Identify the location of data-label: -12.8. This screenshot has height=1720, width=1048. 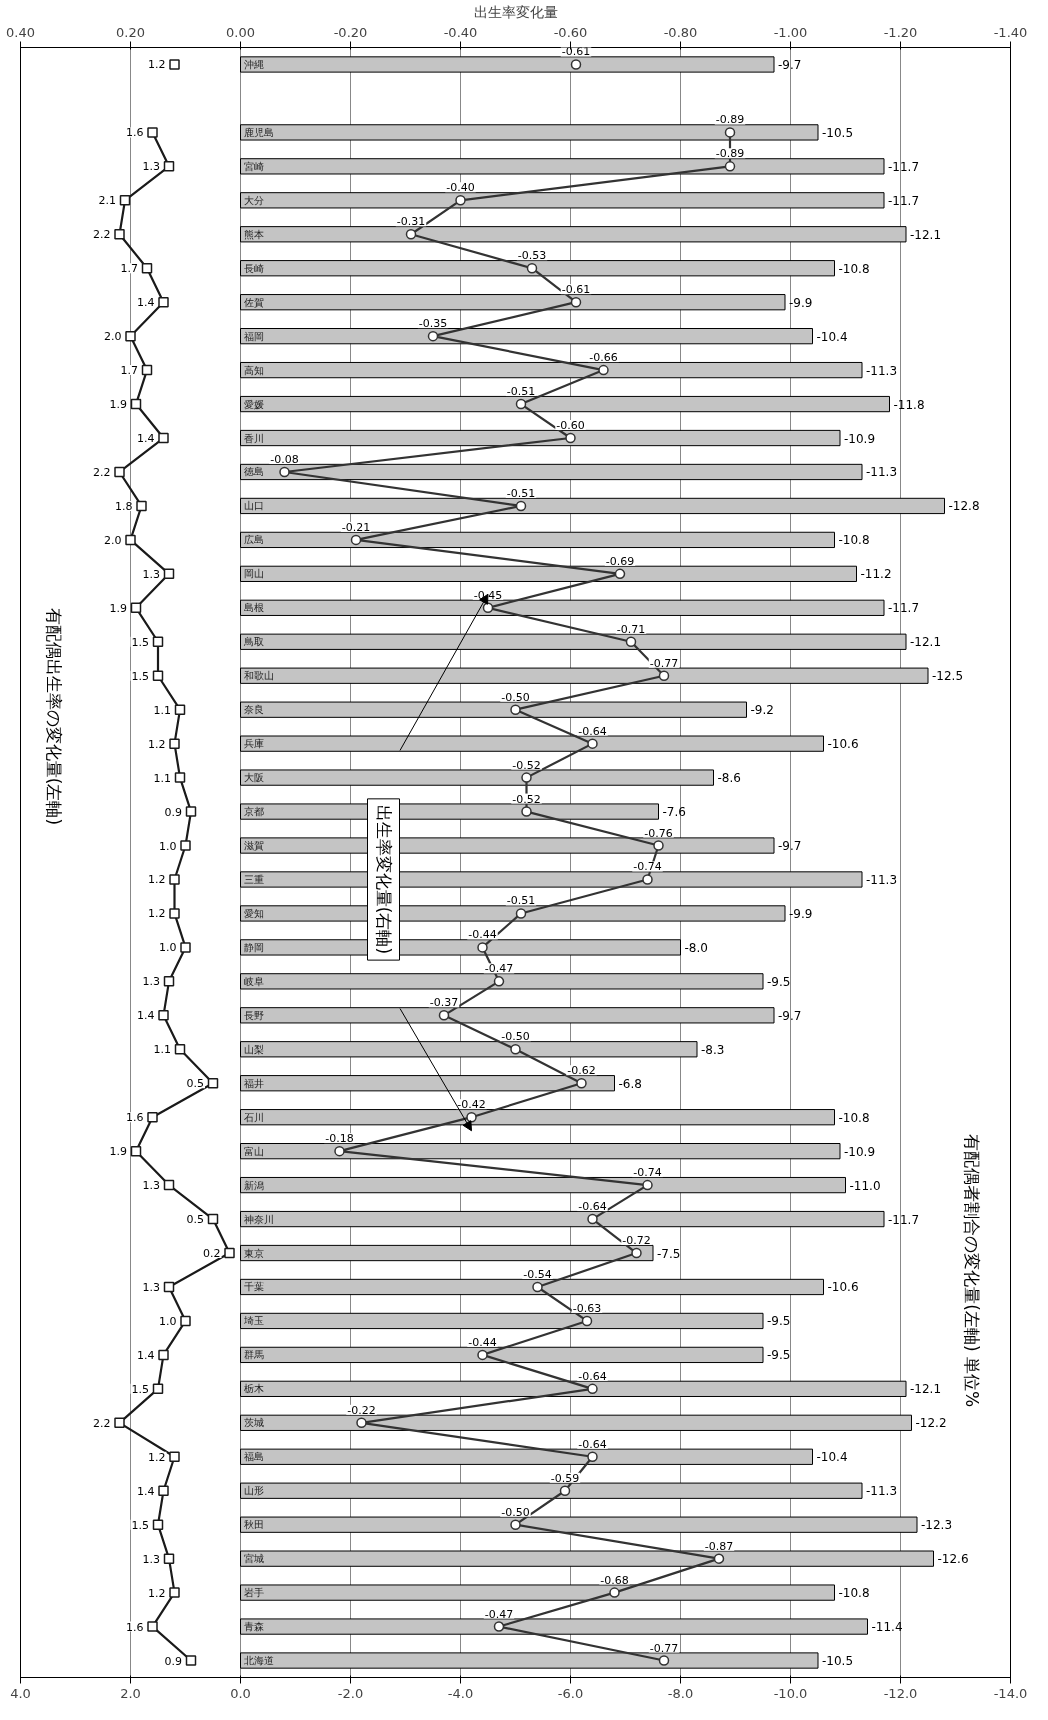
(964, 506).